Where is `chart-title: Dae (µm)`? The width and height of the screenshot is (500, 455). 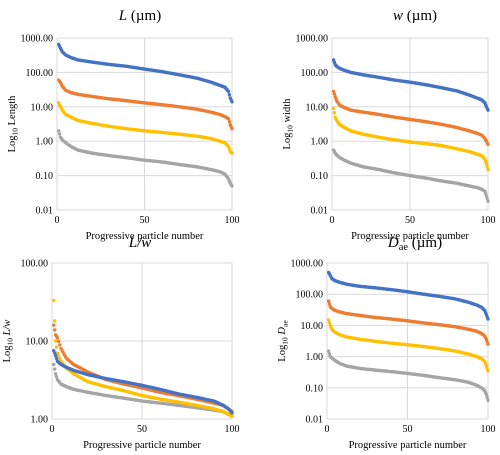
chart-title: Dae (µm) is located at coordinates (414, 244).